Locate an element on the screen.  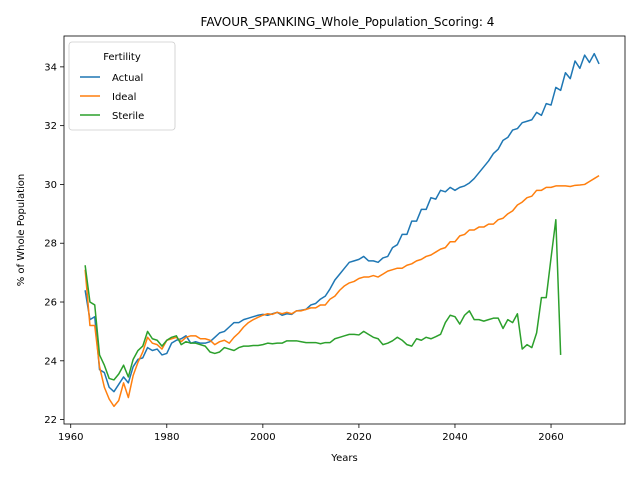
x-axis-label: Years is located at coordinates (343, 458).